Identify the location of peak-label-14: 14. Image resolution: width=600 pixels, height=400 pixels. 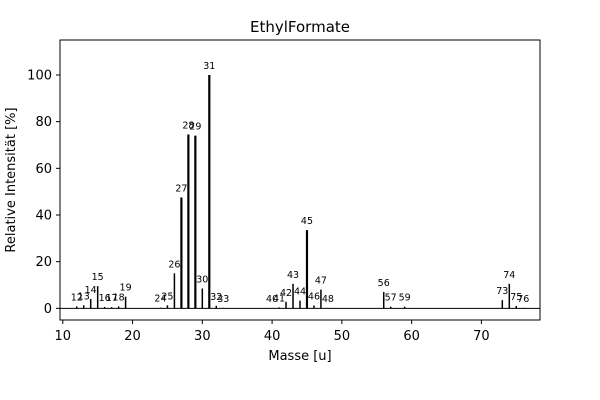
(91, 290).